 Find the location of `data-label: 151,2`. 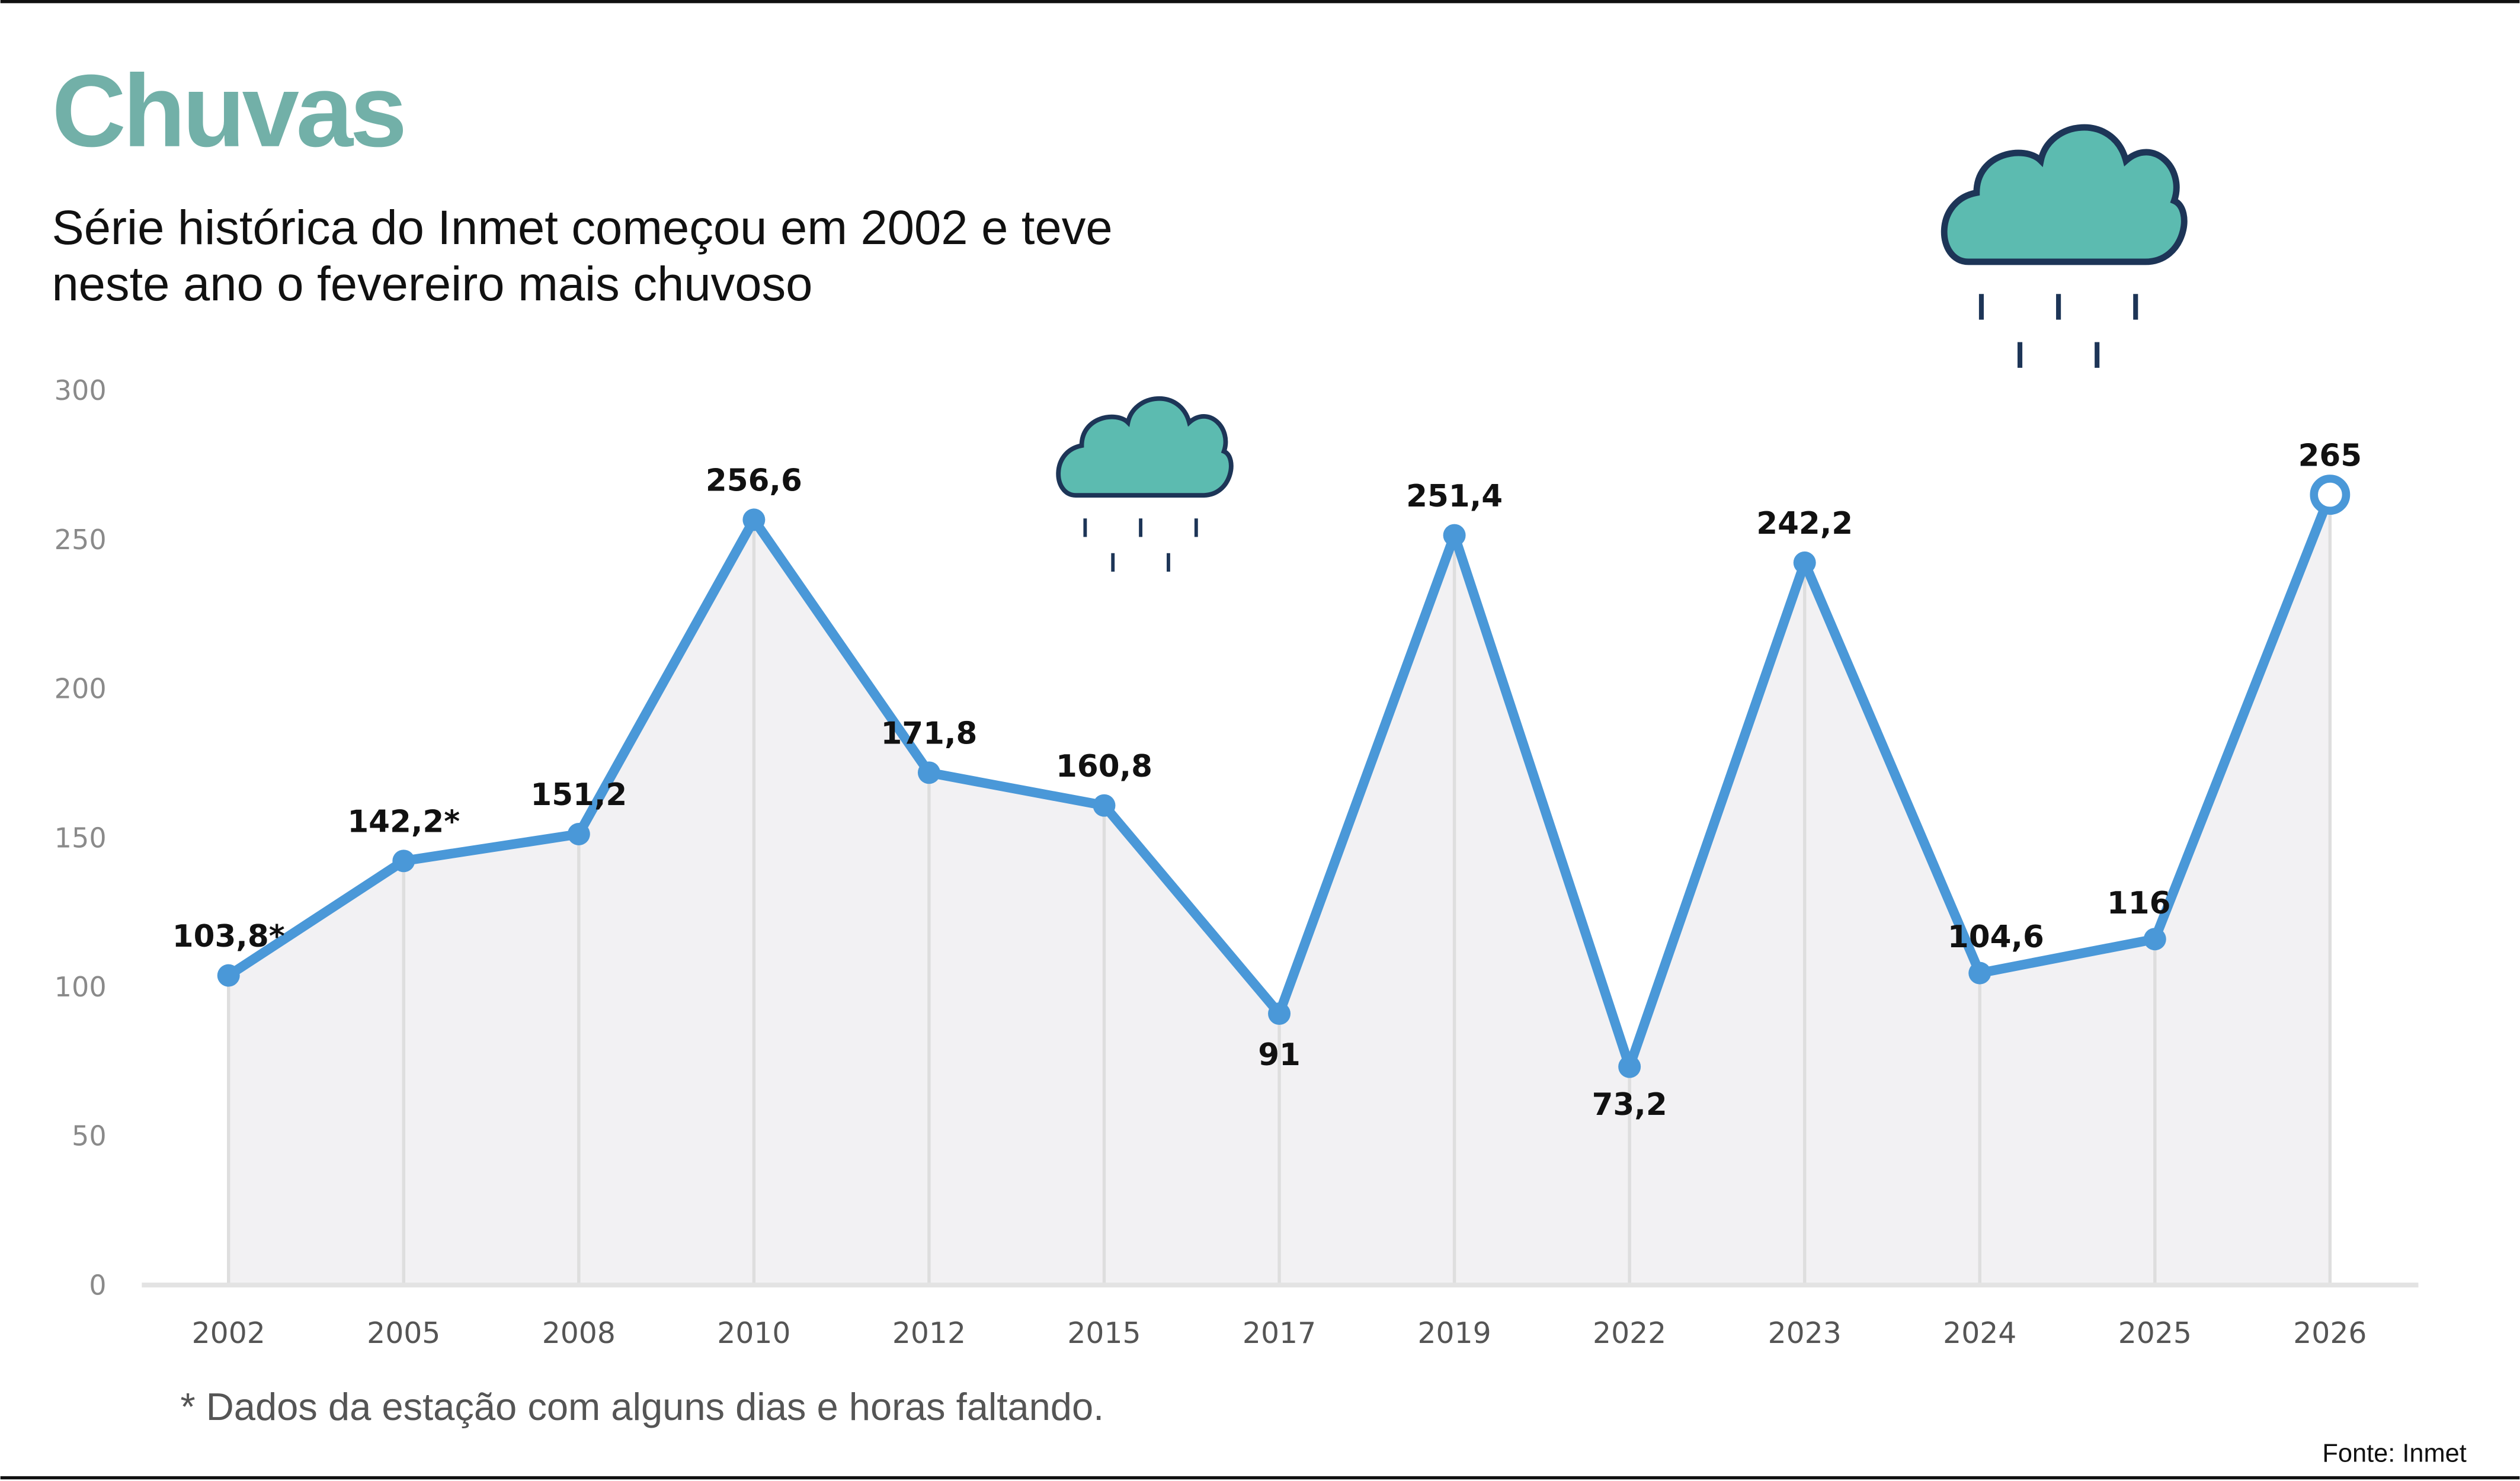

data-label: 151,2 is located at coordinates (579, 795).